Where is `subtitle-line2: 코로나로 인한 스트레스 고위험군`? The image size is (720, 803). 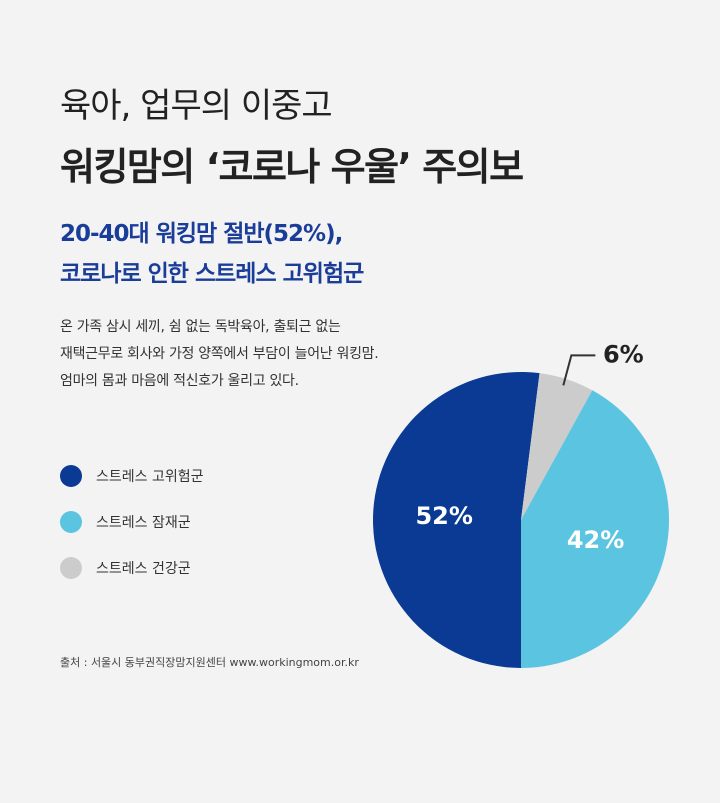 subtitle-line2: 코로나로 인한 스트레스 고위험군 is located at coordinates (212, 274).